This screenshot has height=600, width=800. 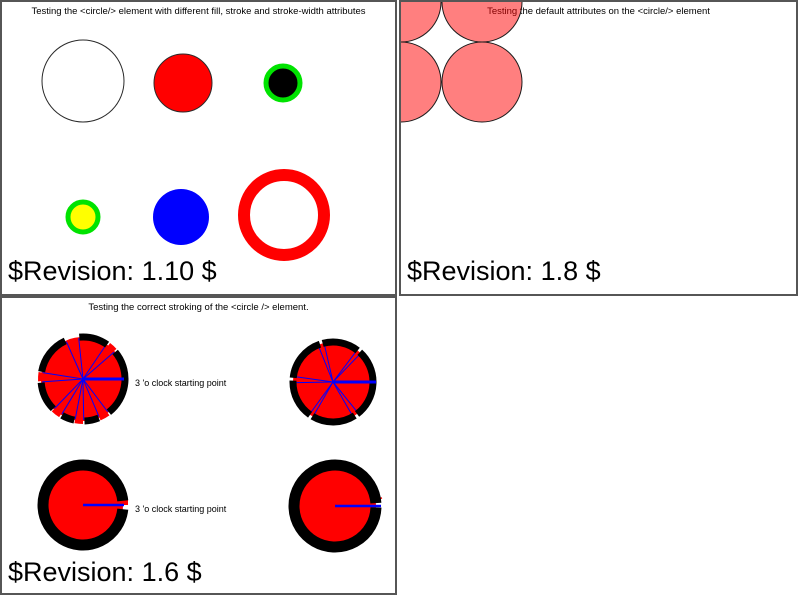 I want to click on red-circle-thin-black-stroke, so click(x=183, y=83).